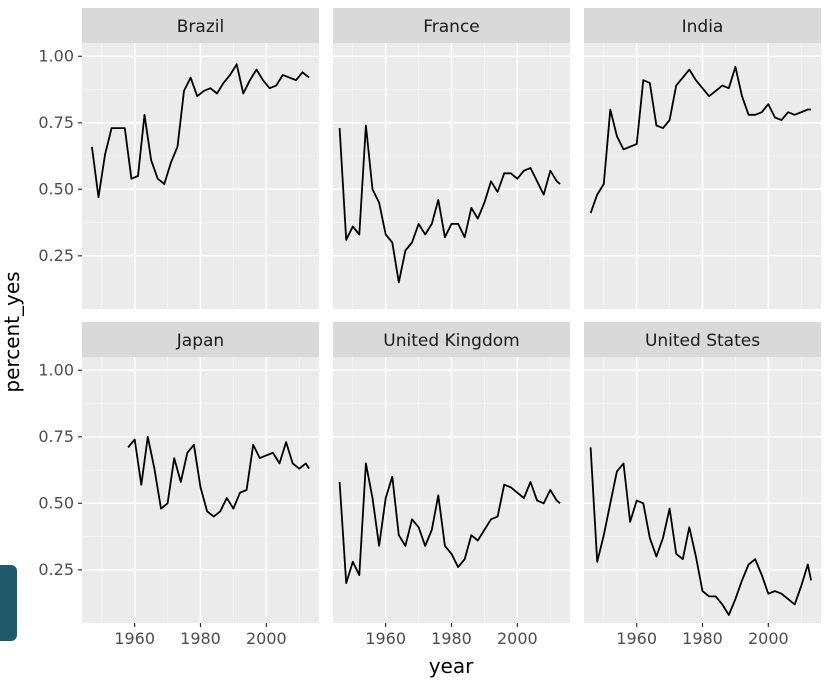 Image resolution: width=832 pixels, height=684 pixels. I want to click on facet-strip-label: India, so click(703, 27).